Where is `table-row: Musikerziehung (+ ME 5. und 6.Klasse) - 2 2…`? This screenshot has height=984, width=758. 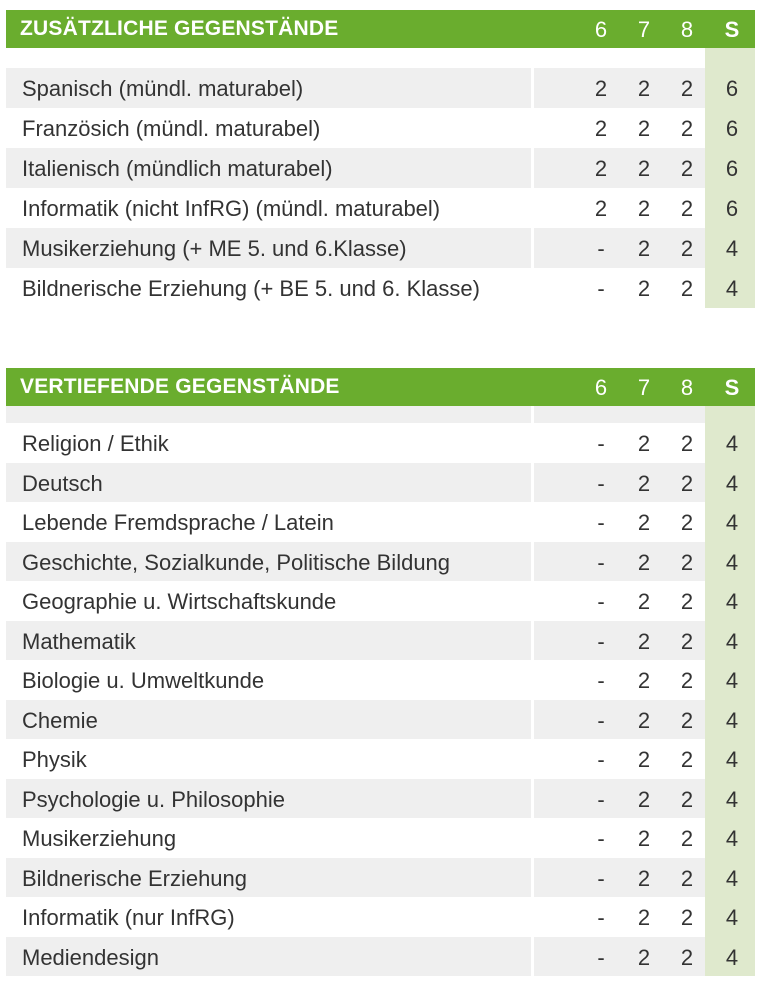 table-row: Musikerziehung (+ ME 5. und 6.Klasse) - 2 2… is located at coordinates (380, 248).